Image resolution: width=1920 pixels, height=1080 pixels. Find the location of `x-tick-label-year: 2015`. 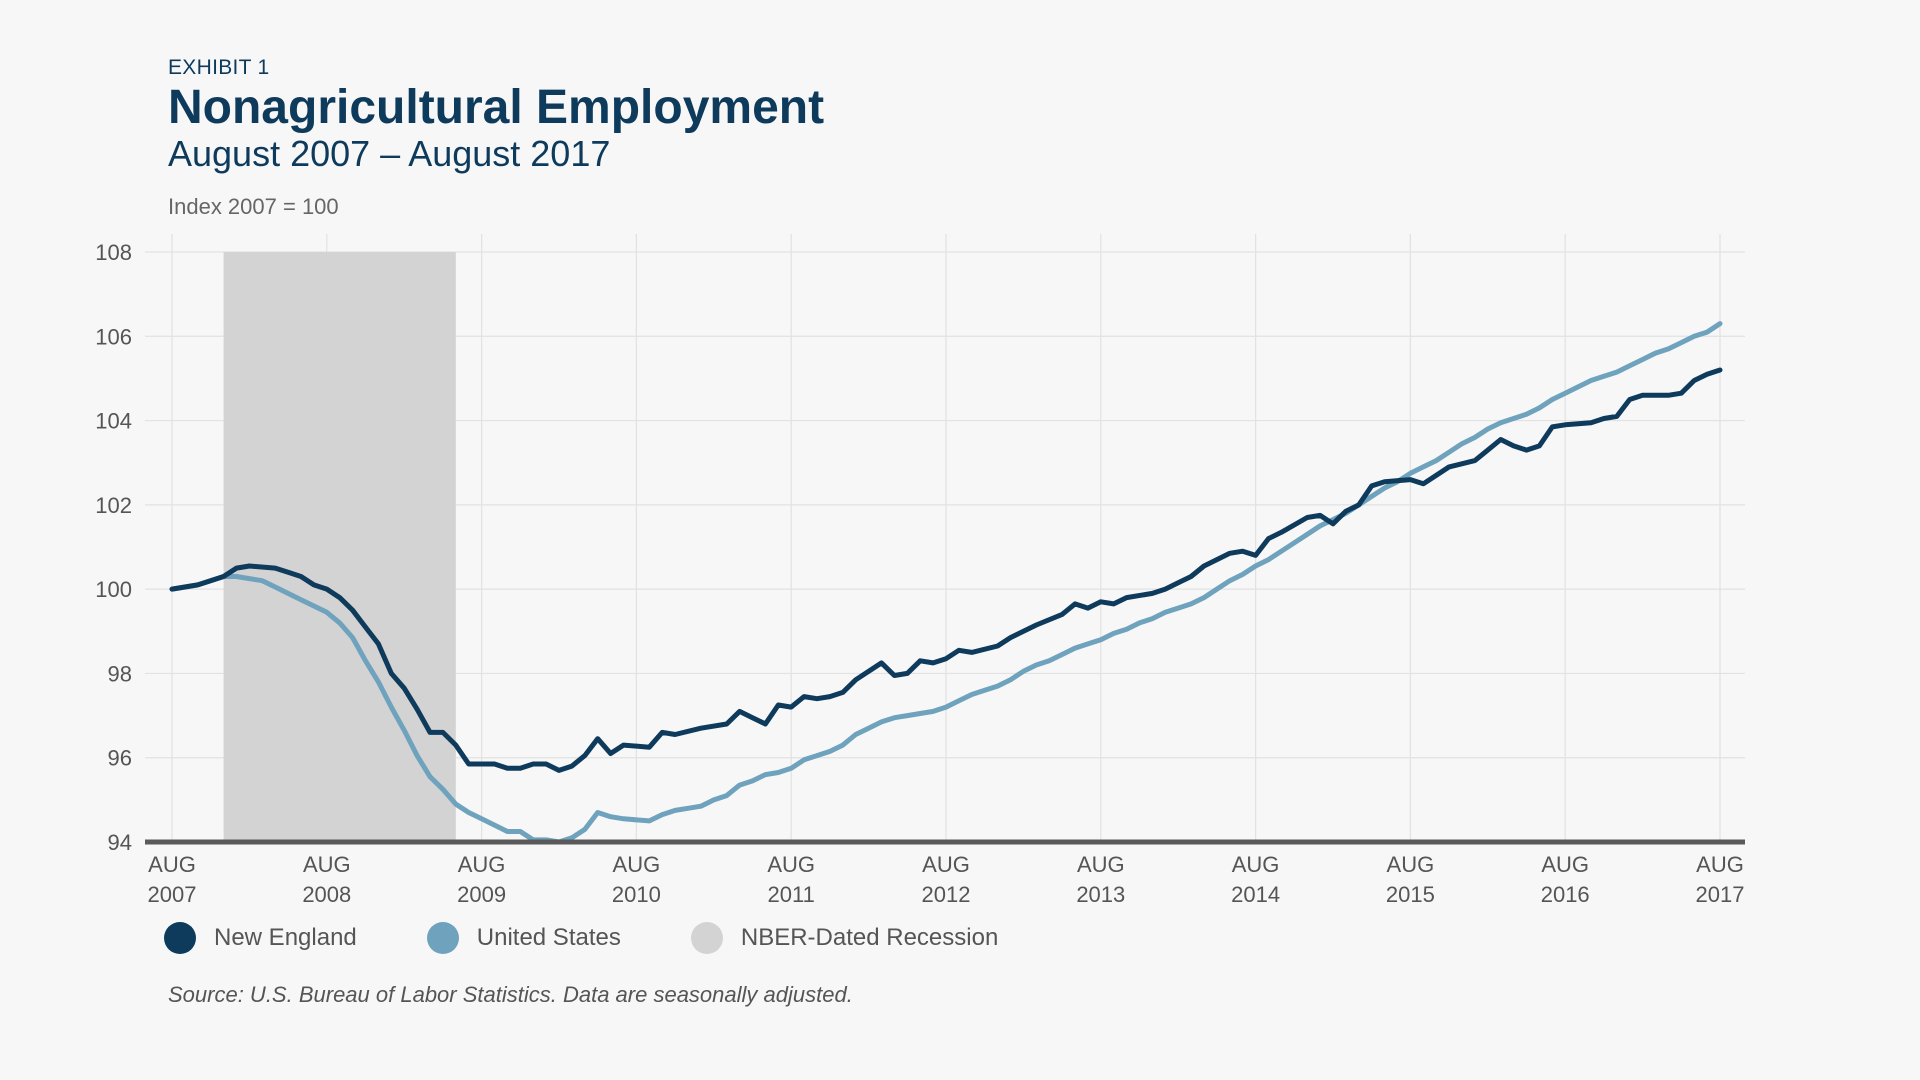

x-tick-label-year: 2015 is located at coordinates (1410, 894).